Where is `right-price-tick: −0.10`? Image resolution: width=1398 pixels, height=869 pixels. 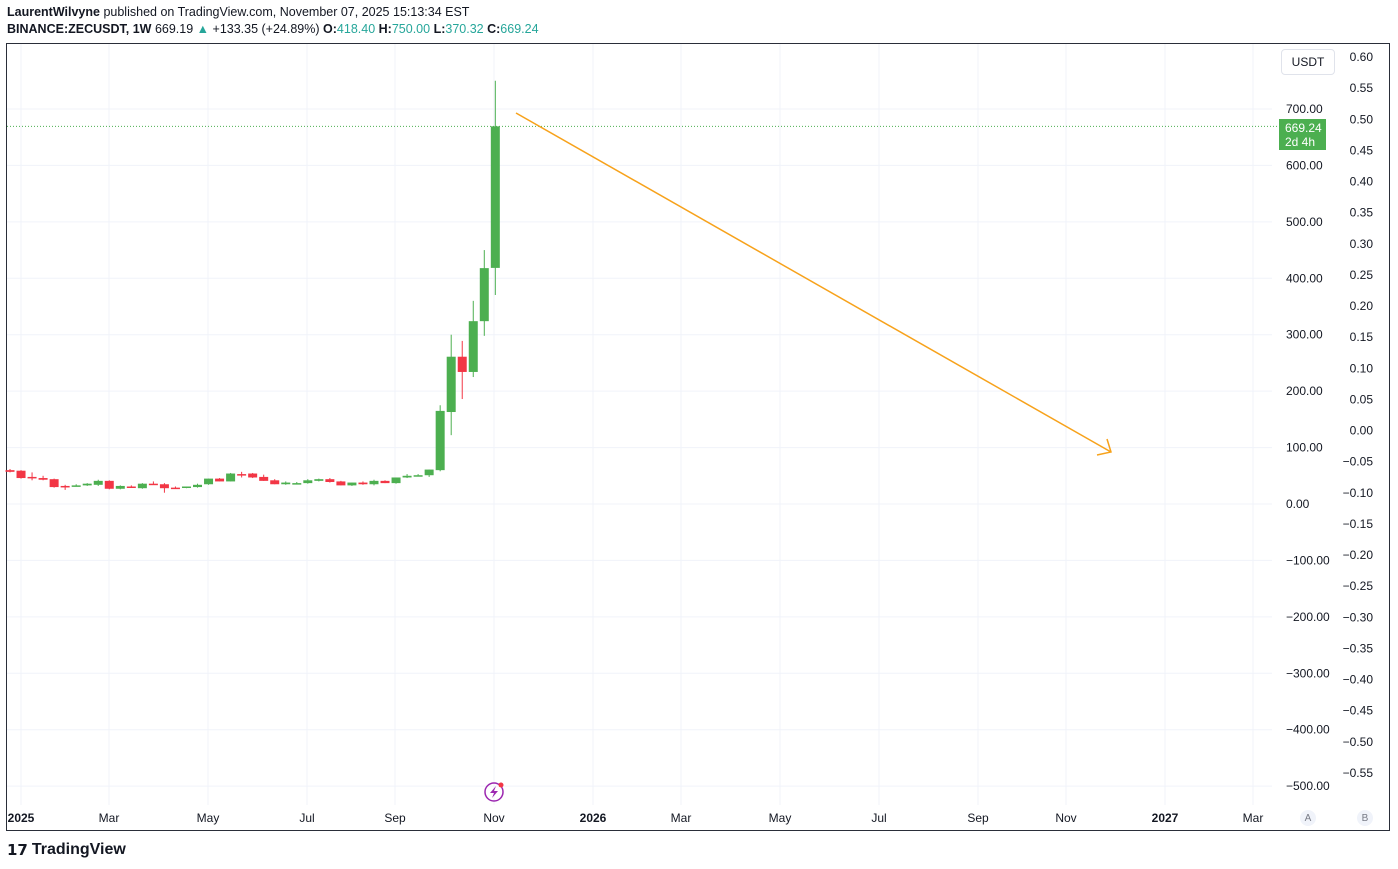 right-price-tick: −0.10 is located at coordinates (1358, 493).